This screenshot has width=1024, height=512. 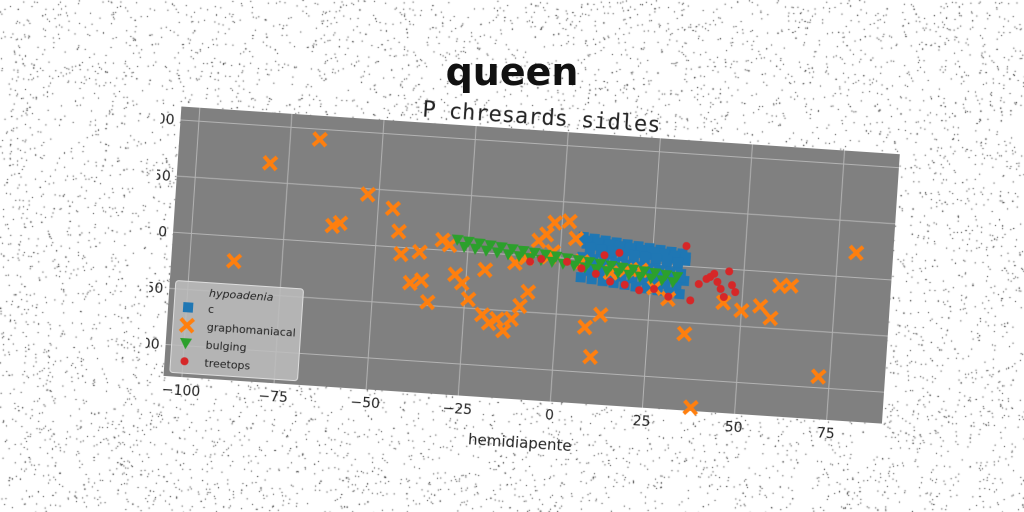 What do you see at coordinates (549, 415) in the screenshot?
I see `x-tick-label: 0` at bounding box center [549, 415].